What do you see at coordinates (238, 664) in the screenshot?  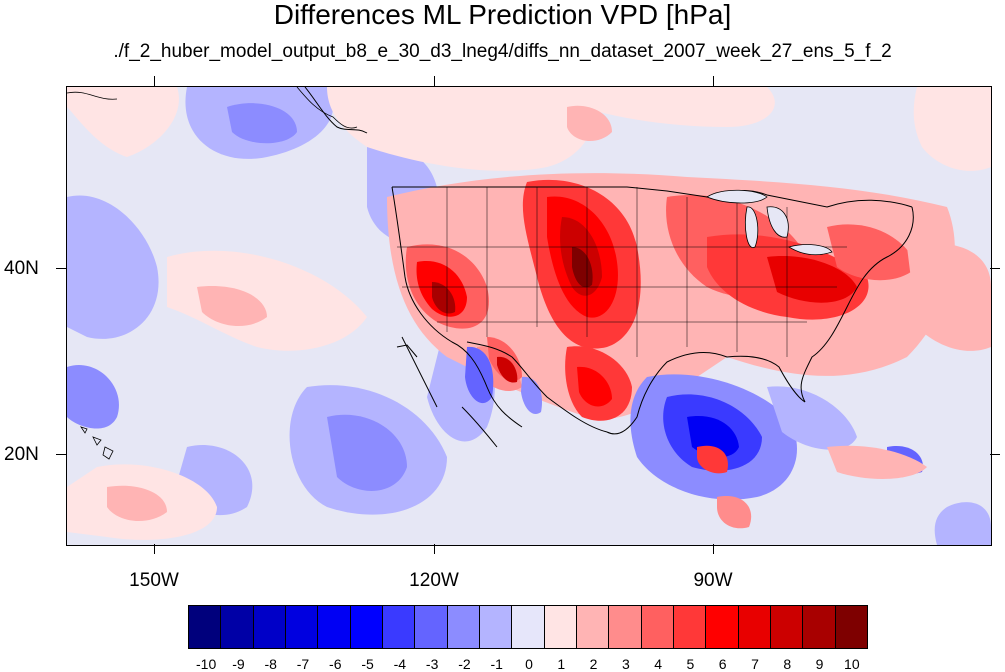 I see `colorbar-label: -9` at bounding box center [238, 664].